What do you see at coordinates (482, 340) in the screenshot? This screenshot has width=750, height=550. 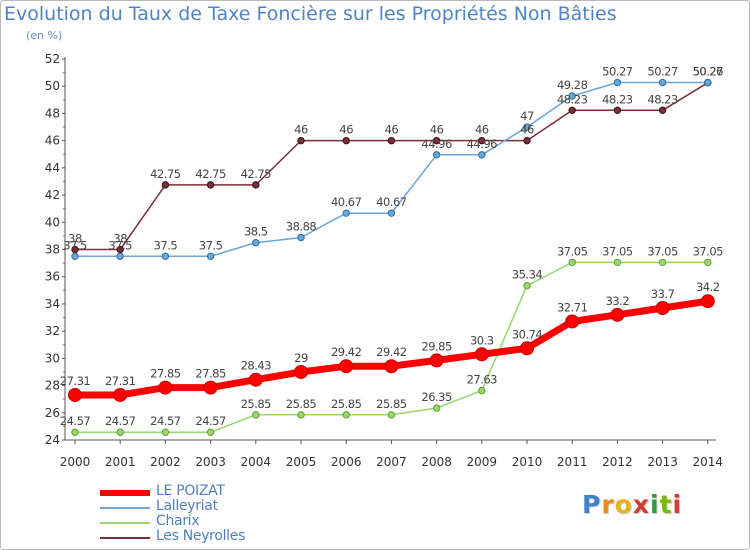 I see `data-label-le-poizat: 30.3` at bounding box center [482, 340].